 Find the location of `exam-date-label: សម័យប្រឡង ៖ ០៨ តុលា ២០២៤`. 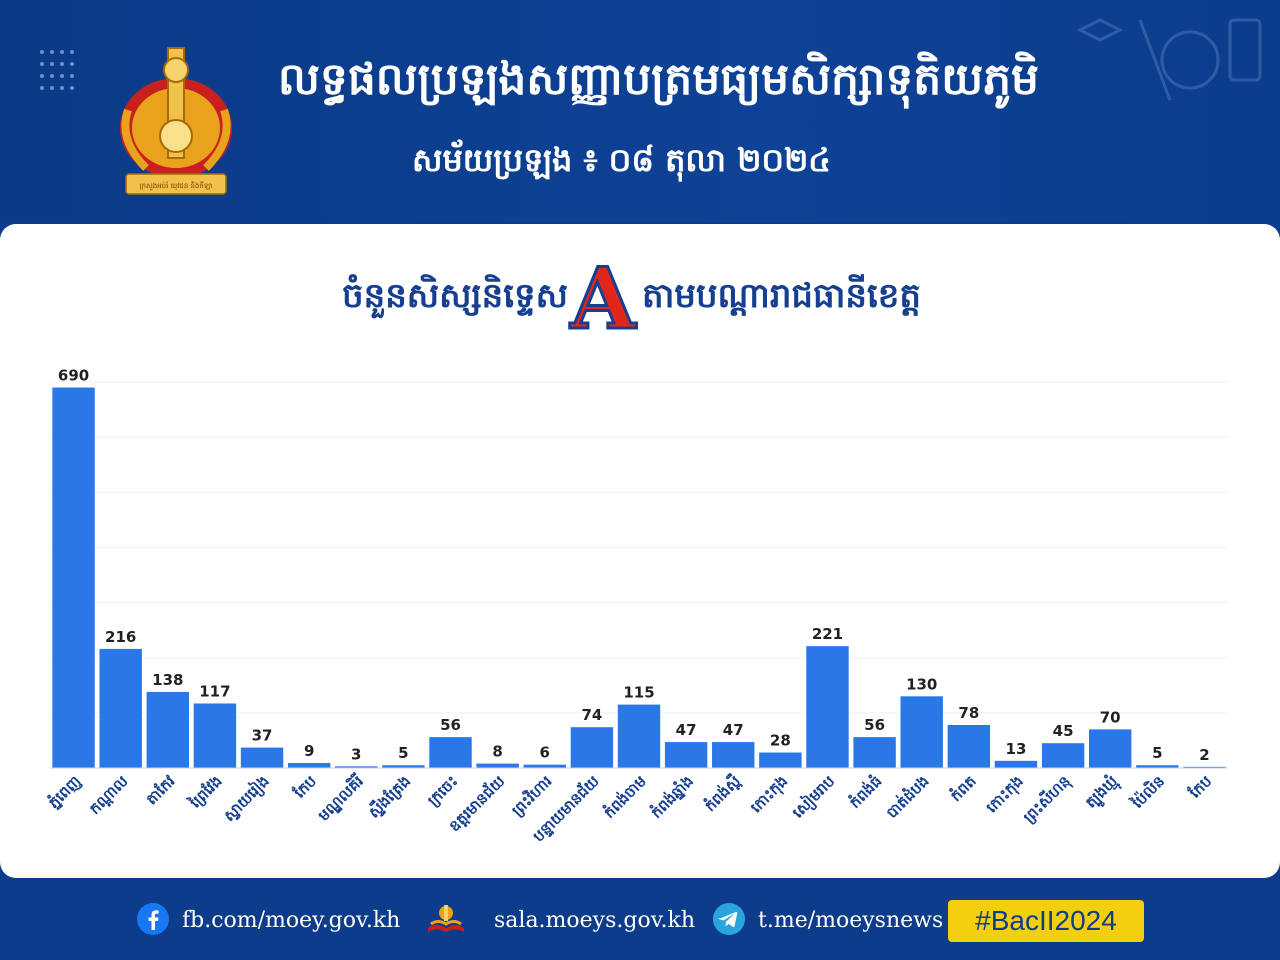

exam-date-label: សម័យប្រឡង ៖ ០៨ តុលា ២០២៤ is located at coordinates (621, 160).